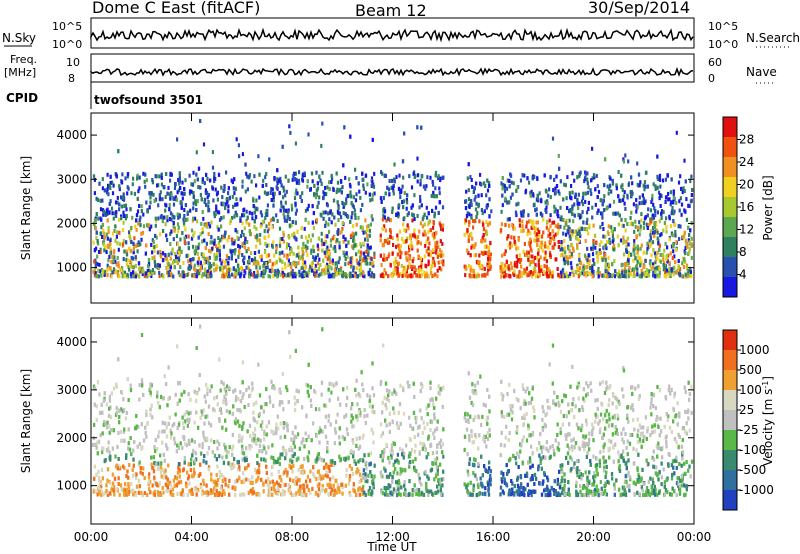  I want to click on nsky-bottom-tick: 10^0, so click(67, 44).